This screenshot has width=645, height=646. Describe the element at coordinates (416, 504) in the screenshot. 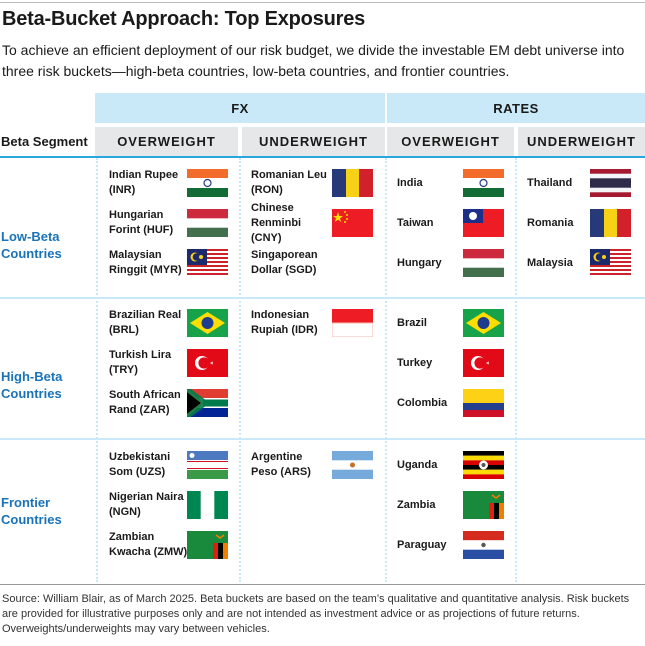

I see `exposure-item: Zambia` at that location.